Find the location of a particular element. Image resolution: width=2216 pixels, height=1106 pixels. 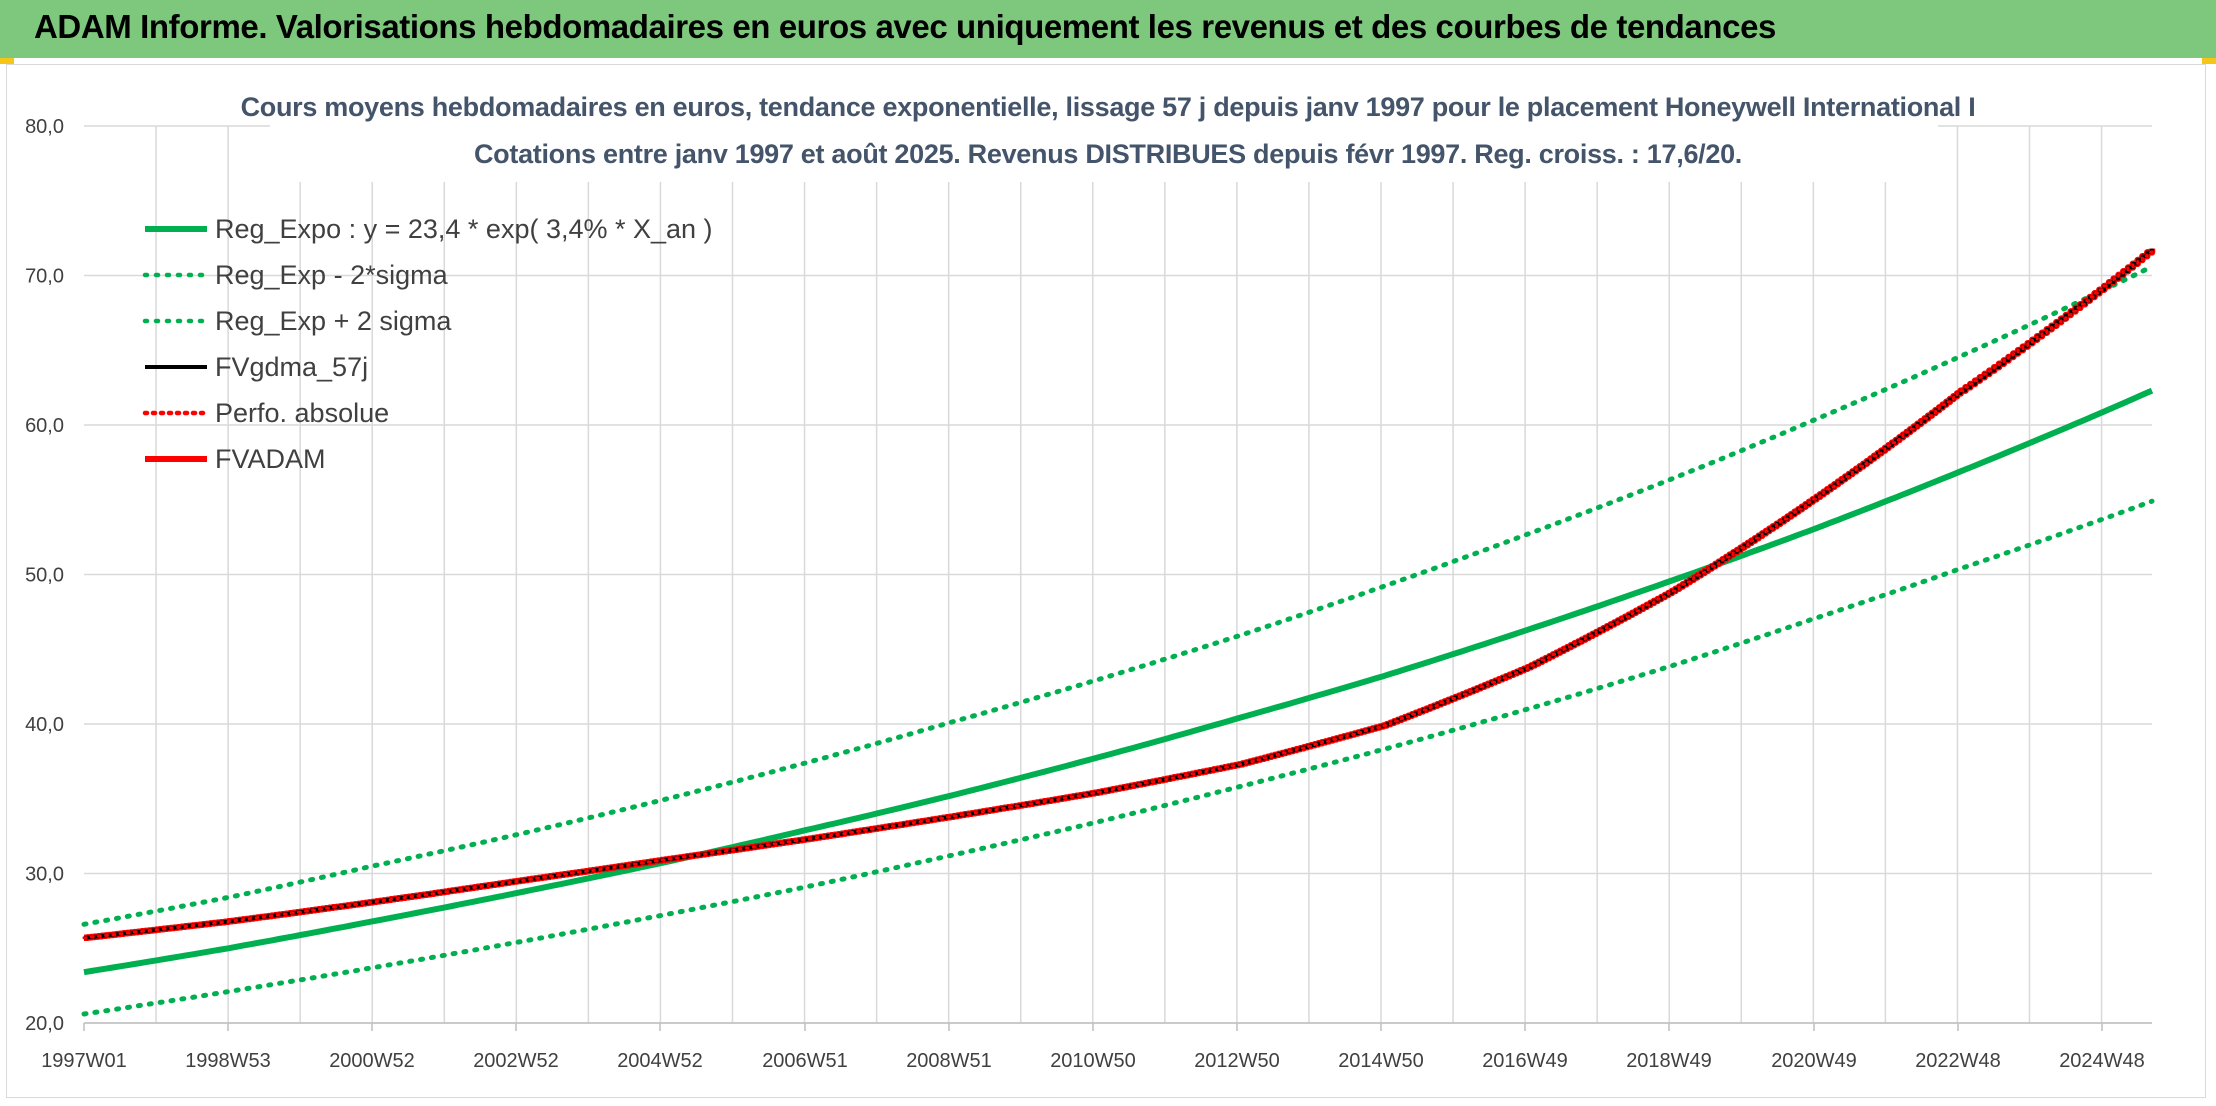

x-tick-label: 2010W50 is located at coordinates (1093, 1061).